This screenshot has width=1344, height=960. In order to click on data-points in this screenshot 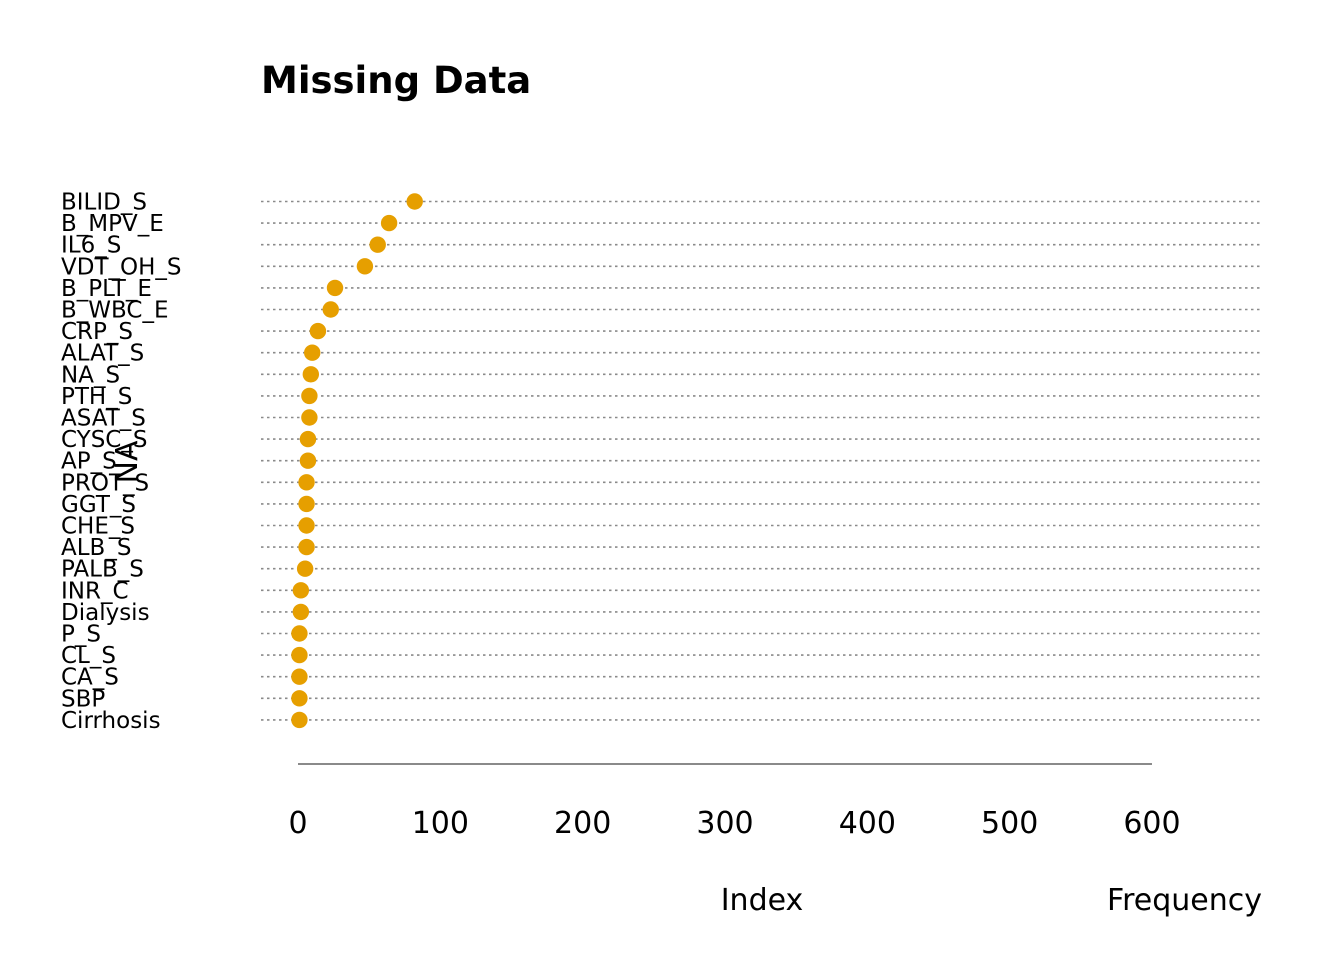, I will do `click(357, 461)`.